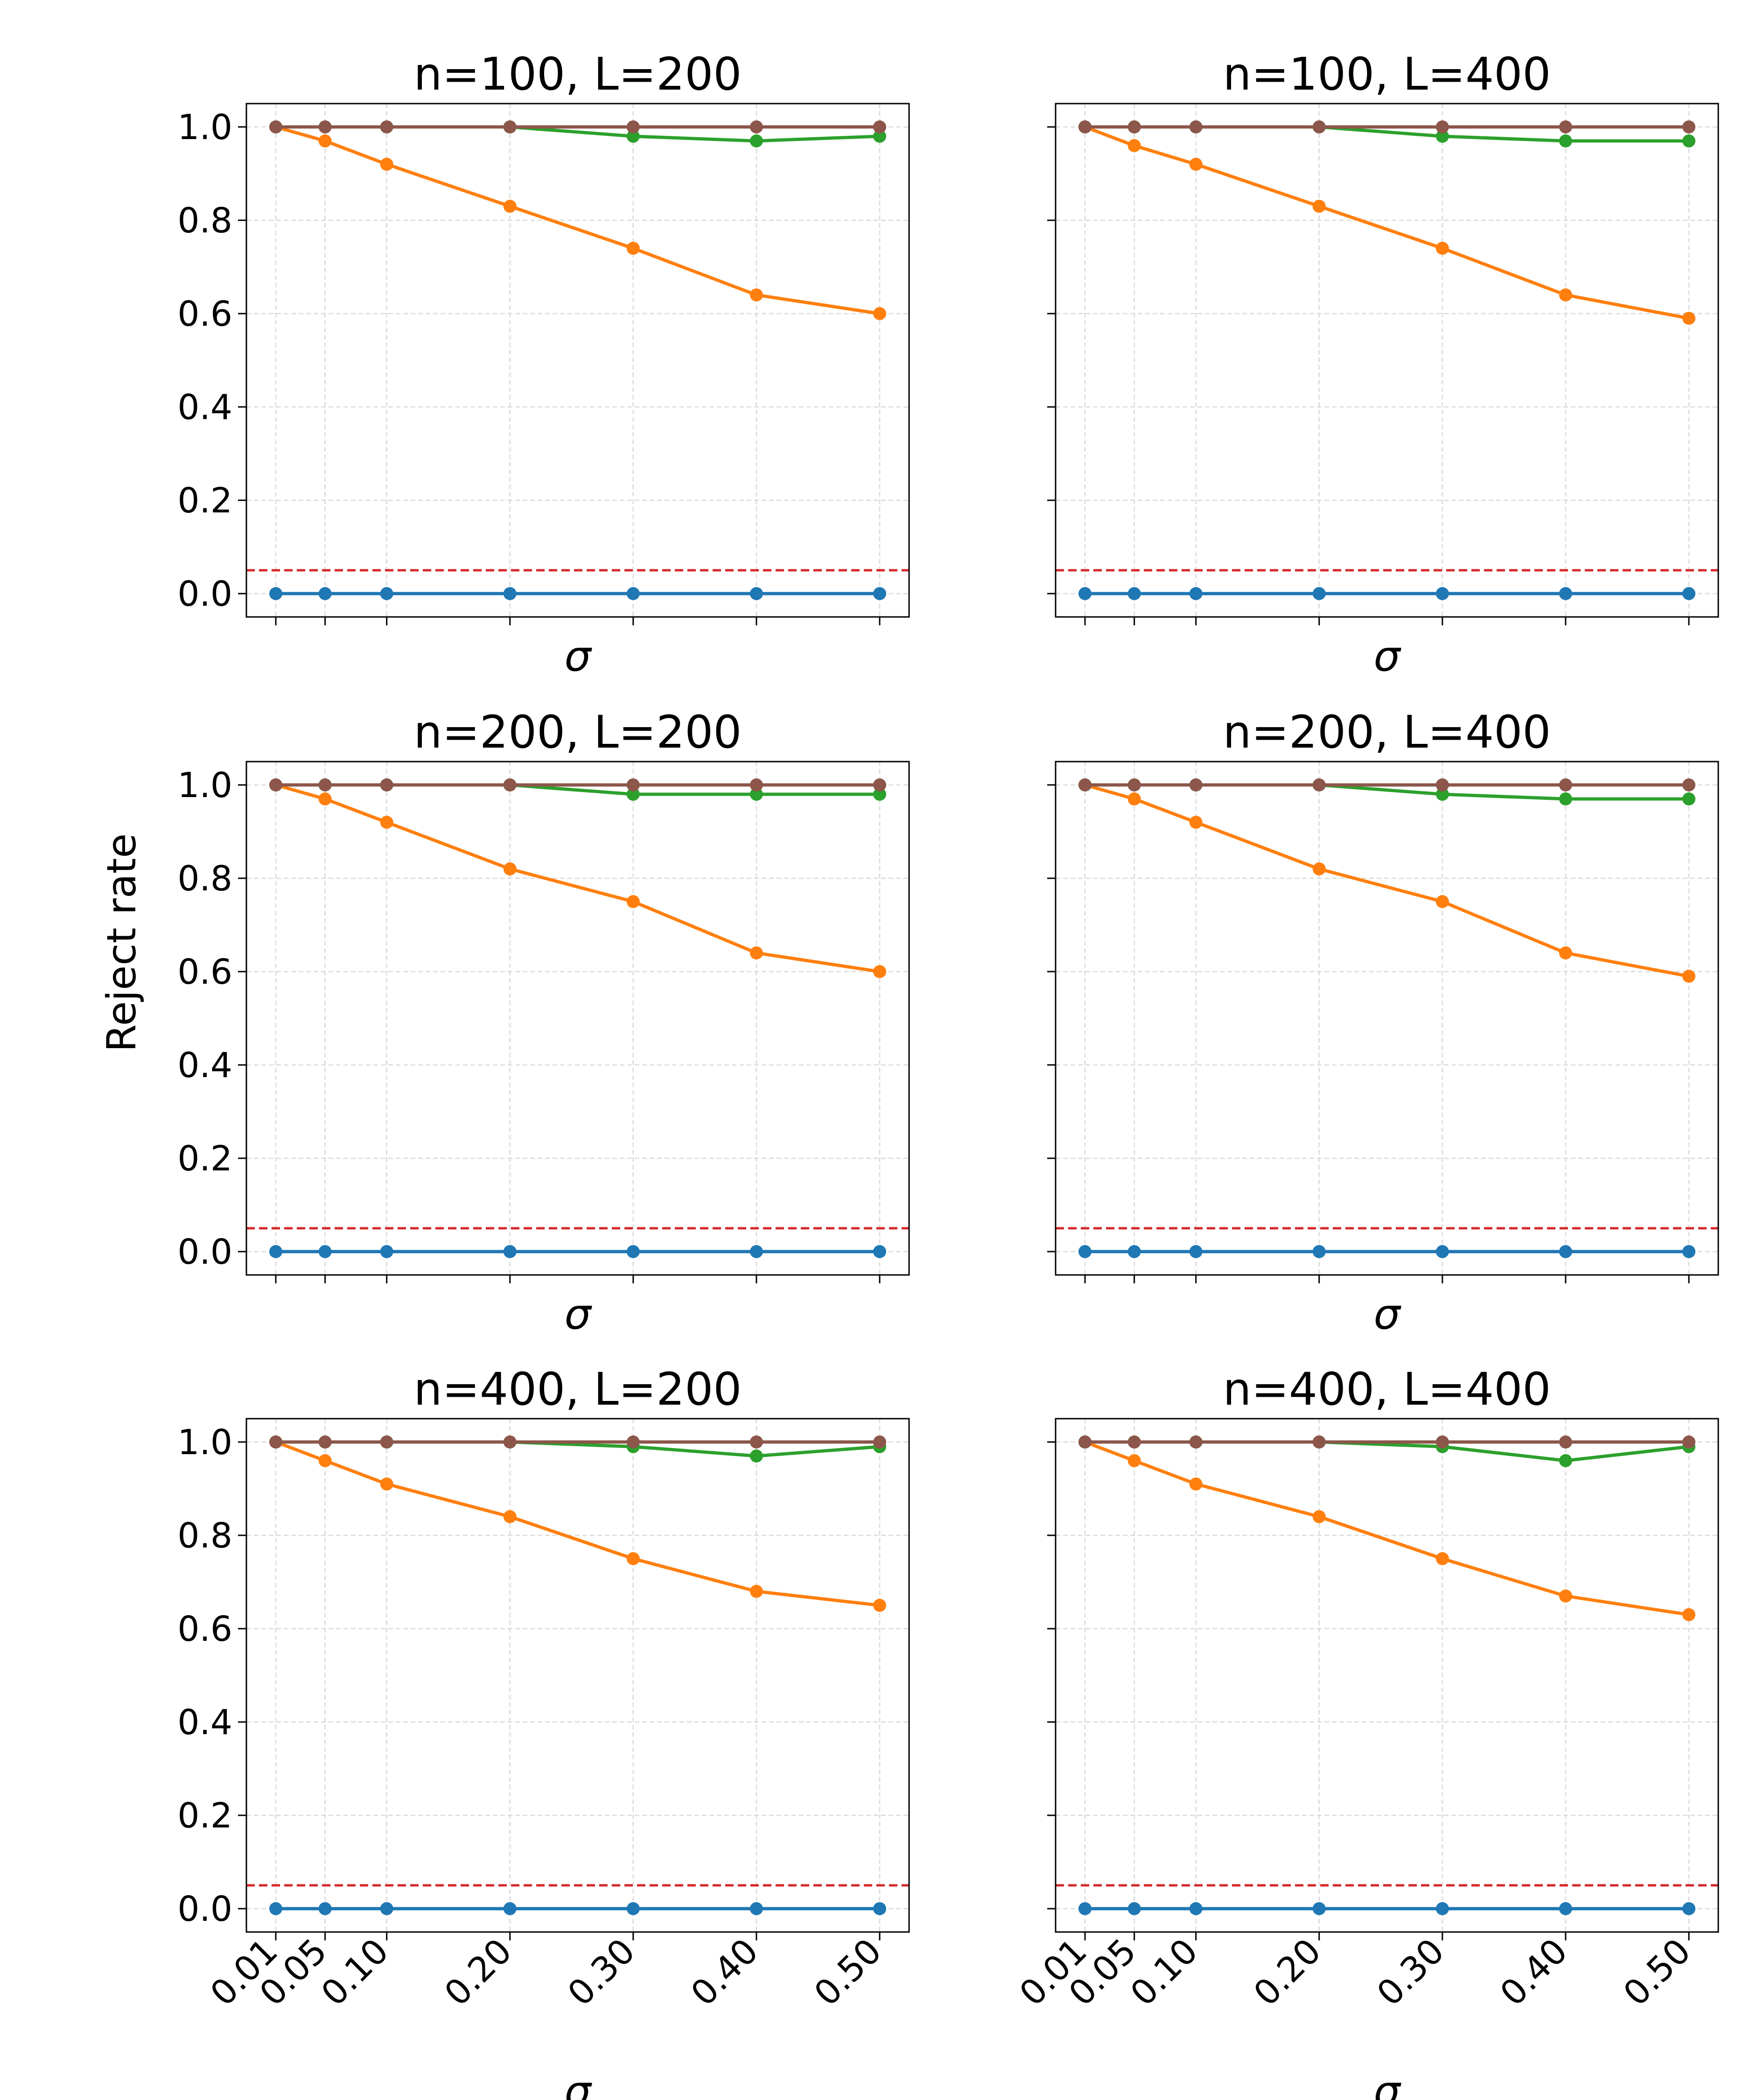  What do you see at coordinates (1387, 732) in the screenshot?
I see `panel-title: n=200, L=400` at bounding box center [1387, 732].